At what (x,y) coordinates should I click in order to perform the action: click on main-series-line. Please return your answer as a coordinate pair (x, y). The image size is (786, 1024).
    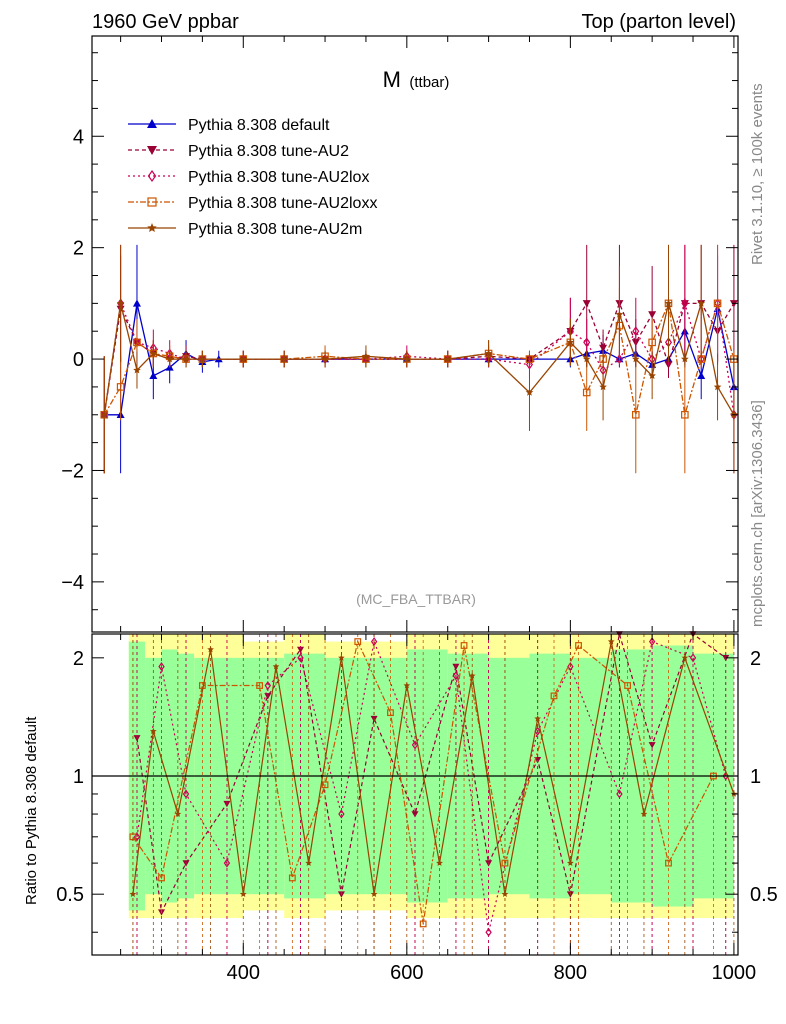
    Looking at the image, I should click on (419, 358).